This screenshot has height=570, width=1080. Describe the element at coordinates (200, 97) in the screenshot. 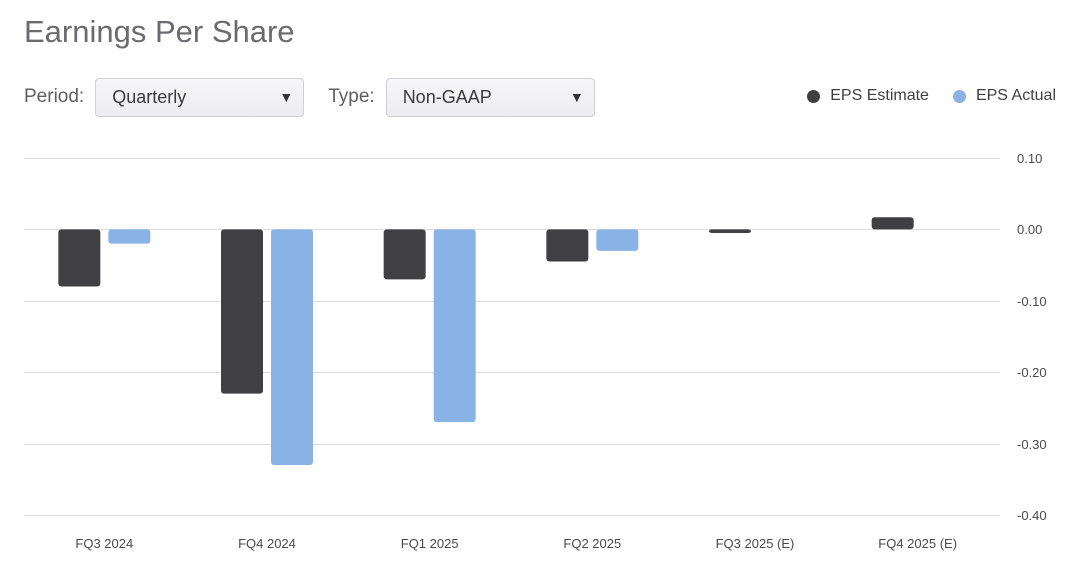

I see `period-select: Quarterly ▼` at that location.